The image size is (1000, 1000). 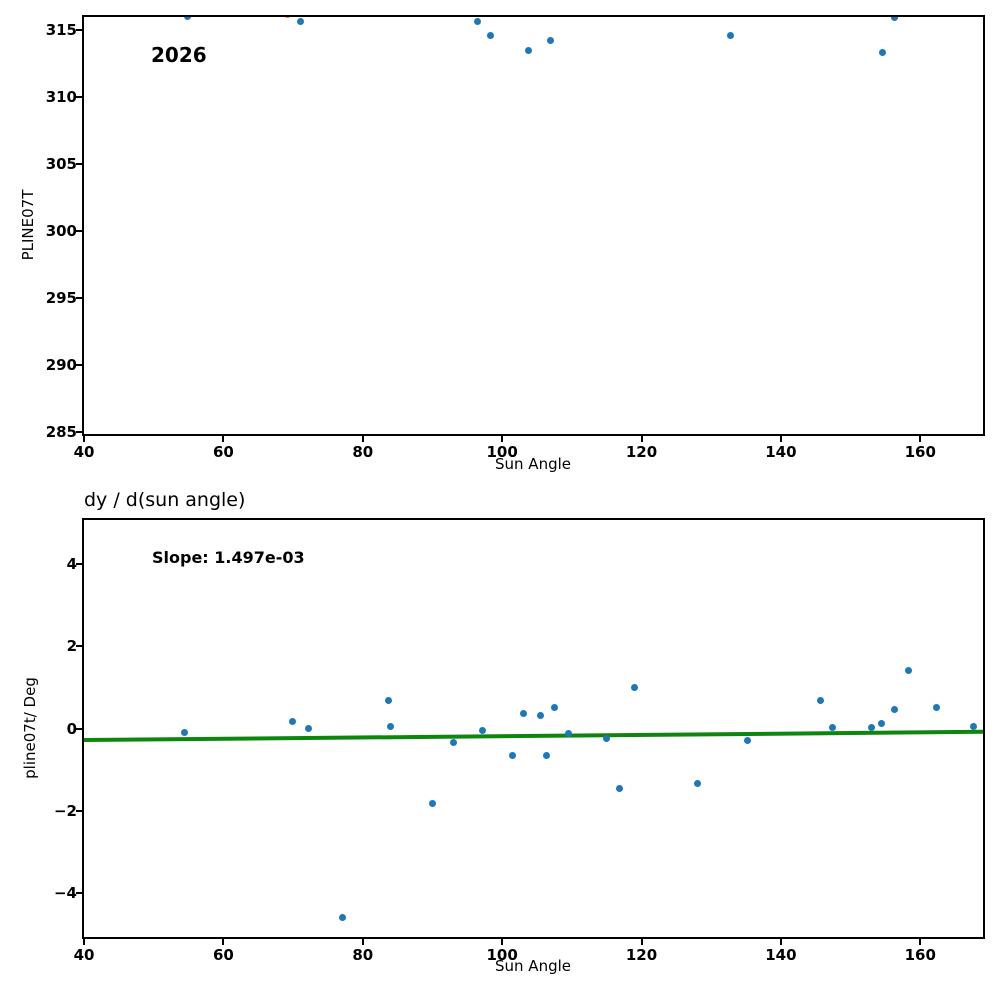 I want to click on trend-line, so click(x=533, y=736).